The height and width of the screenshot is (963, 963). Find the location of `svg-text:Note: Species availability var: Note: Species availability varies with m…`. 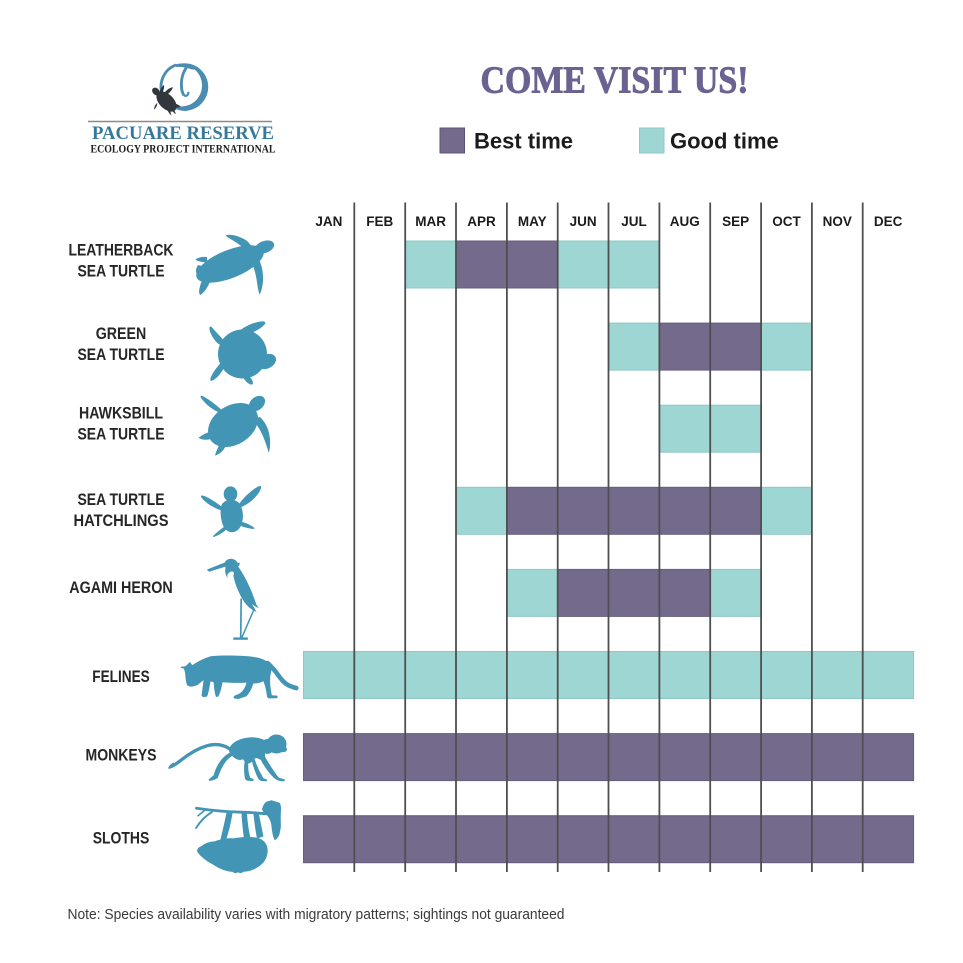

svg-text:Note: Species availability var: Note: Species availability varies with m… is located at coordinates (316, 914).